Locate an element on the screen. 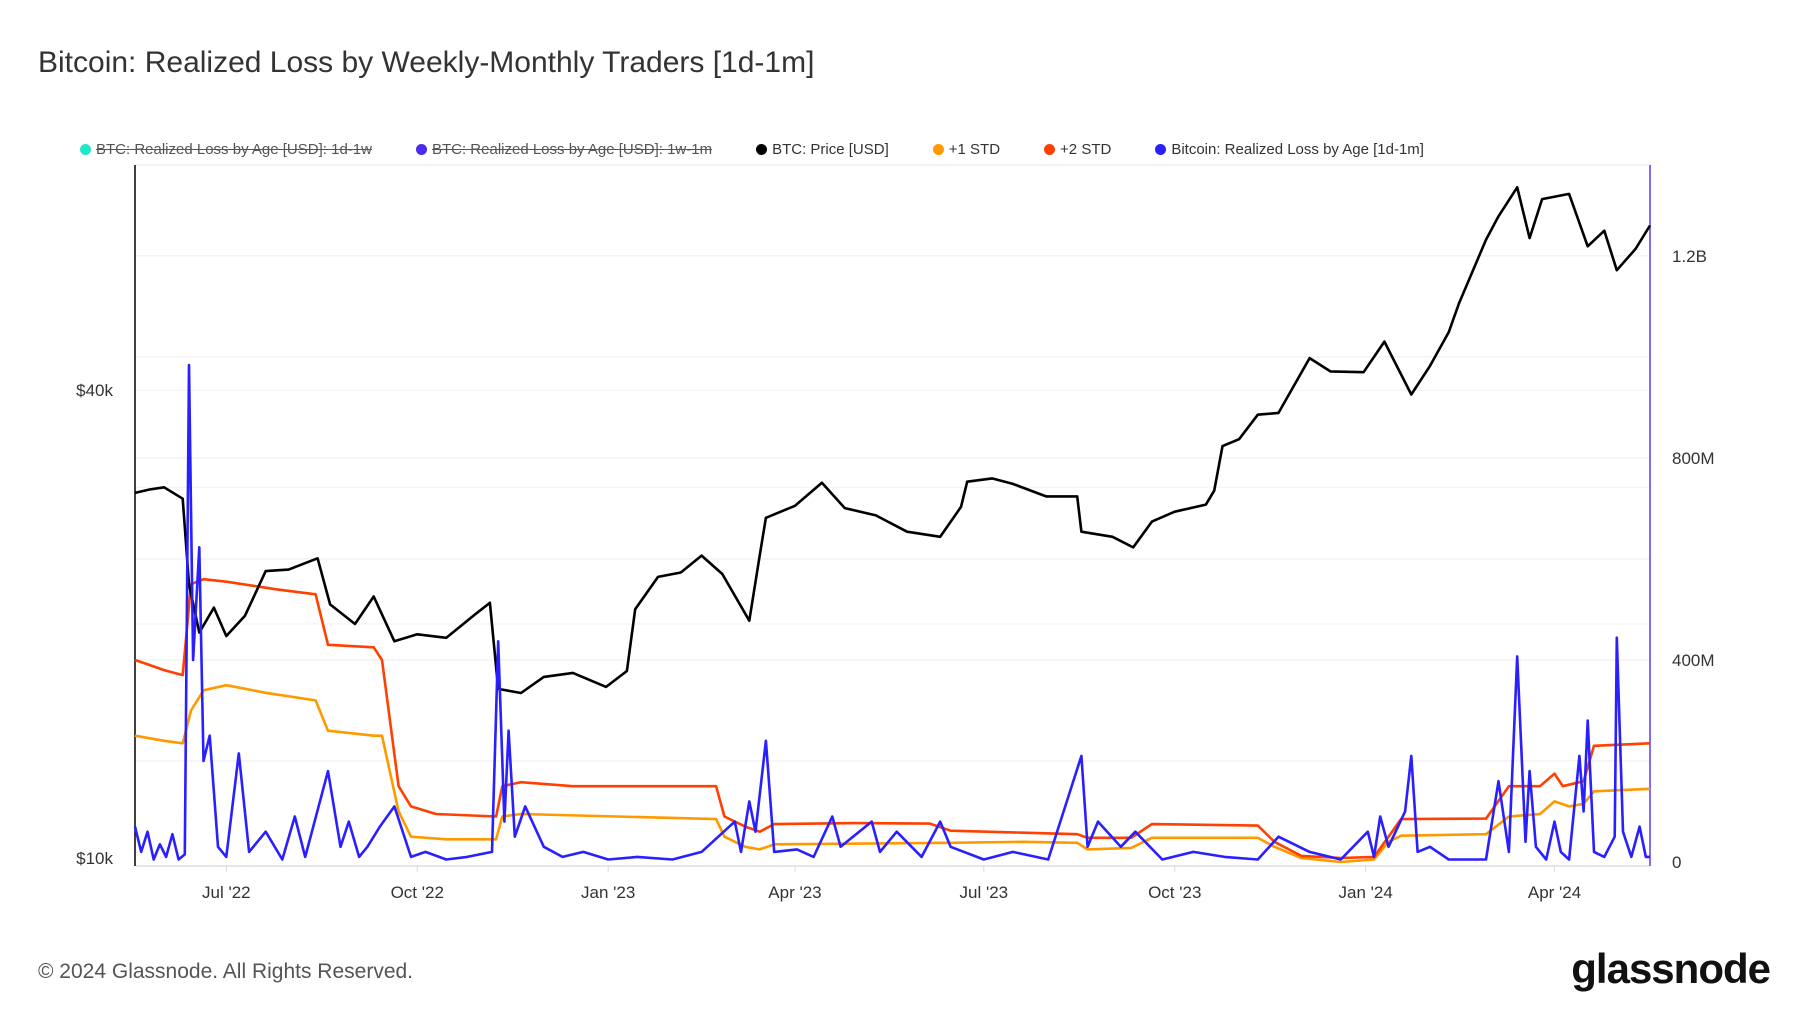  legend-item: BTC: Price [USD] is located at coordinates (822, 149).